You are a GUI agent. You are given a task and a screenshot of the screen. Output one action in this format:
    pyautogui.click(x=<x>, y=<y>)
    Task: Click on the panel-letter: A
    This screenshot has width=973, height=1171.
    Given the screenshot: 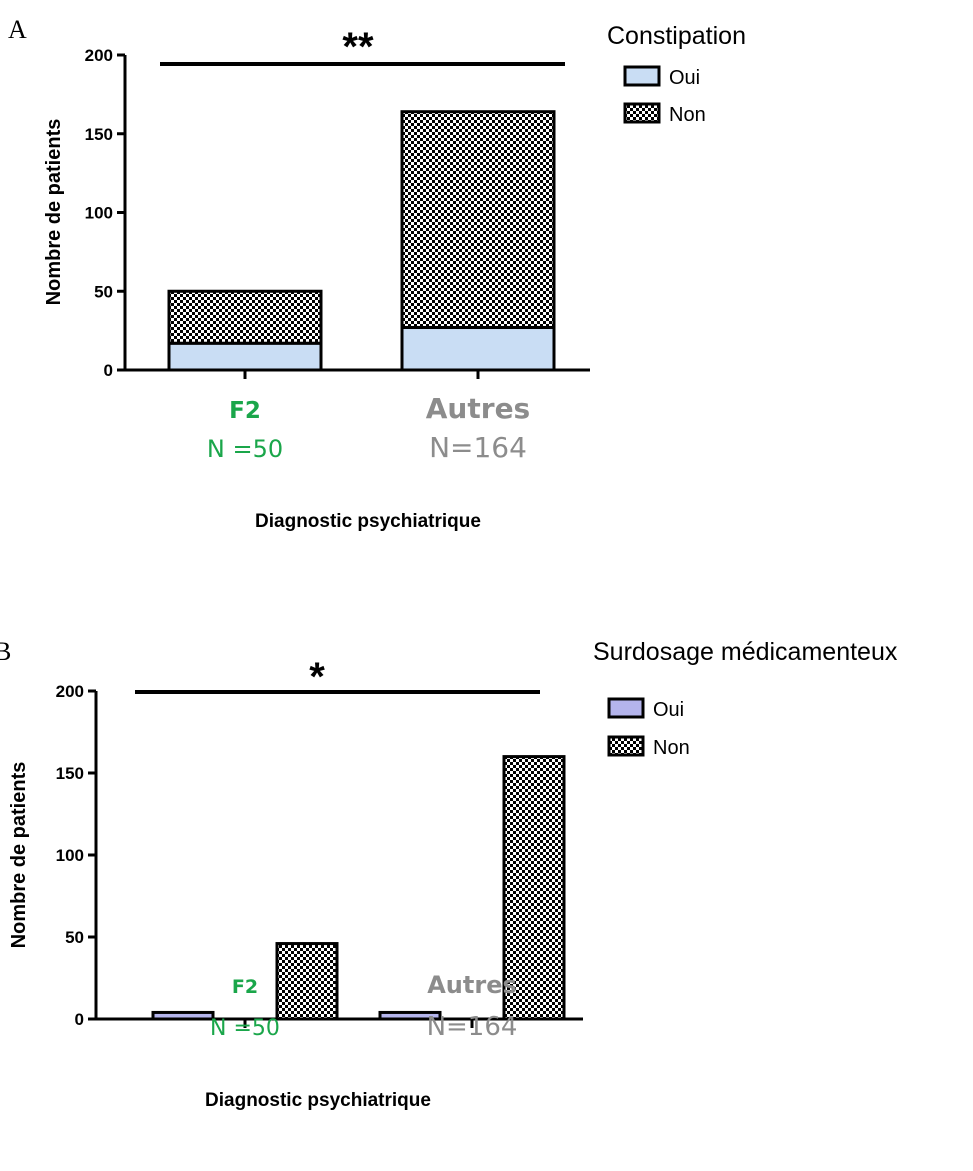 What is the action you would take?
    pyautogui.click(x=17, y=29)
    